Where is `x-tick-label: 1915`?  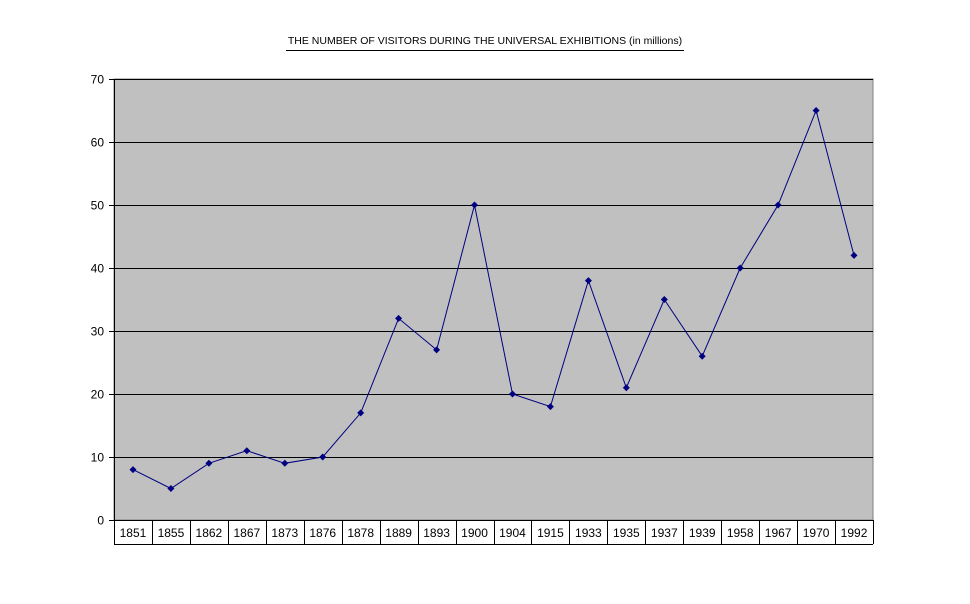 x-tick-label: 1915 is located at coordinates (550, 533).